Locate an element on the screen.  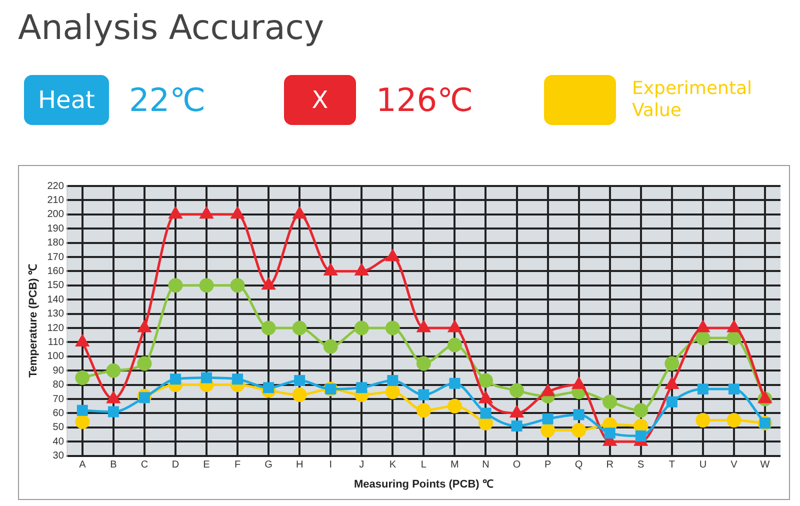
x-tick-label: Q is located at coordinates (578, 465).